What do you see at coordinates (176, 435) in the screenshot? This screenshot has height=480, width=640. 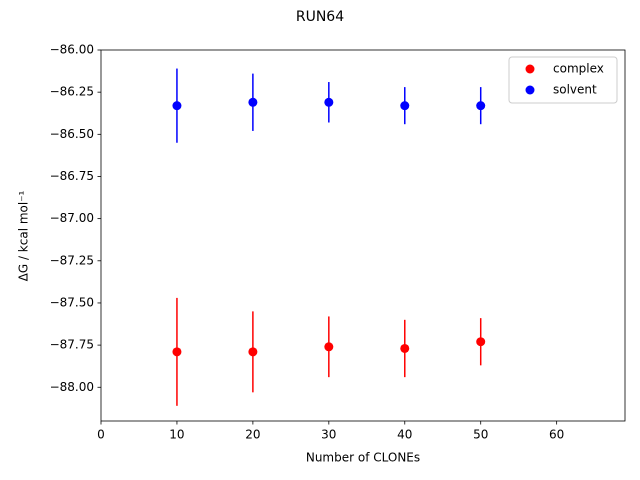 I see `x-tick-label: 10` at bounding box center [176, 435].